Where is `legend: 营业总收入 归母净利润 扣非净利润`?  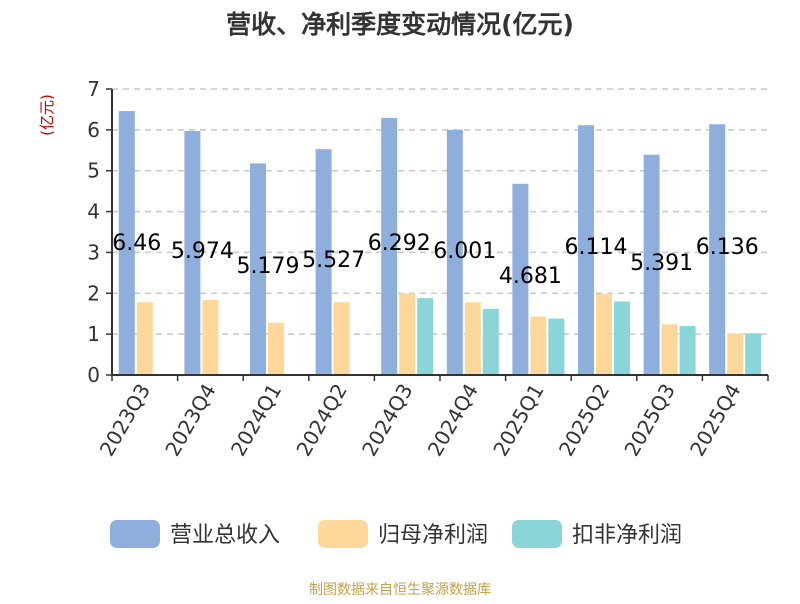 legend: 营业总收入 归母净利润 扣非净利润 is located at coordinates (396, 534).